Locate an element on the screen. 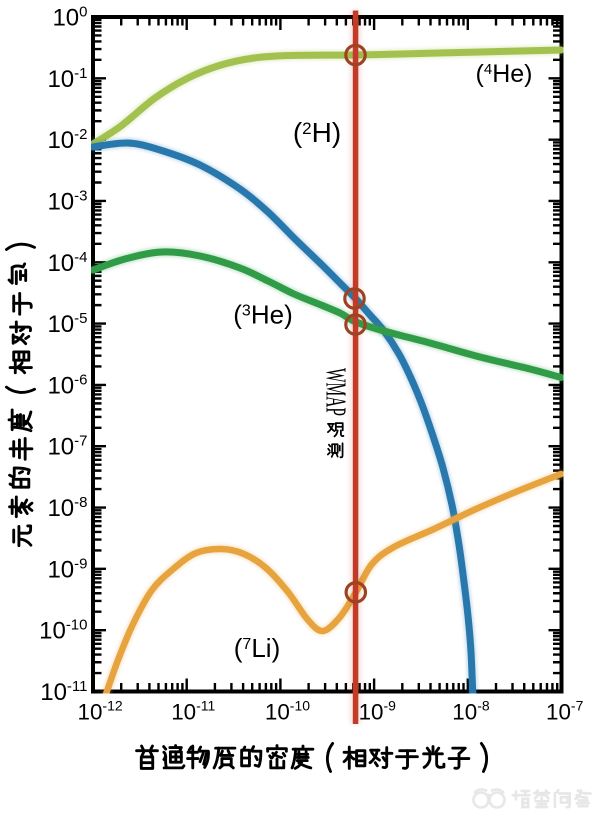  svg-text: (3He) is located at coordinates (263, 315).